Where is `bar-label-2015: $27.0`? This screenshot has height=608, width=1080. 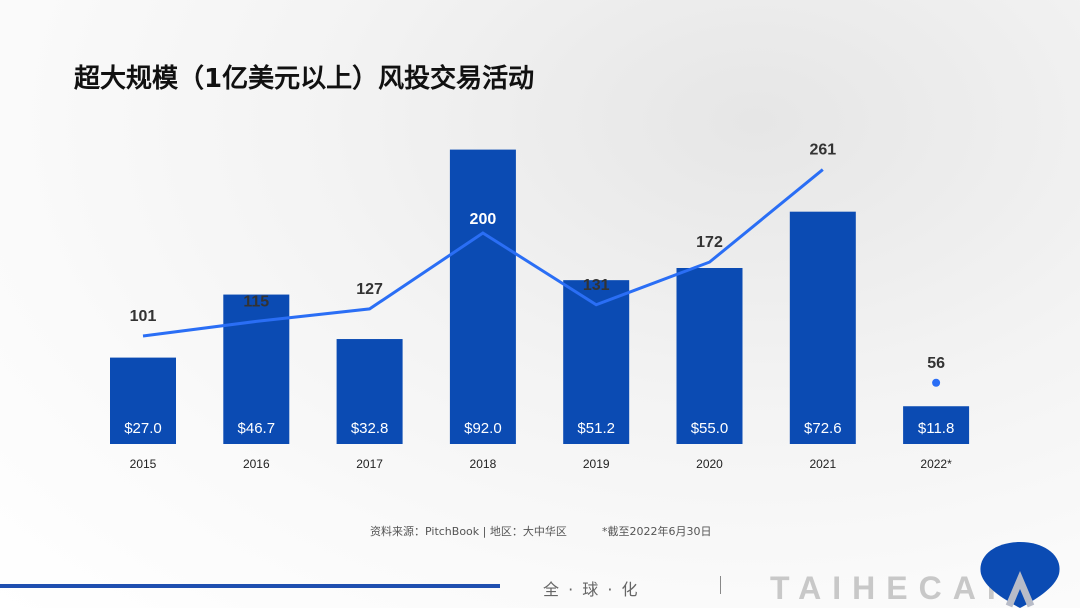
bar-label-2015: $27.0 is located at coordinates (143, 428).